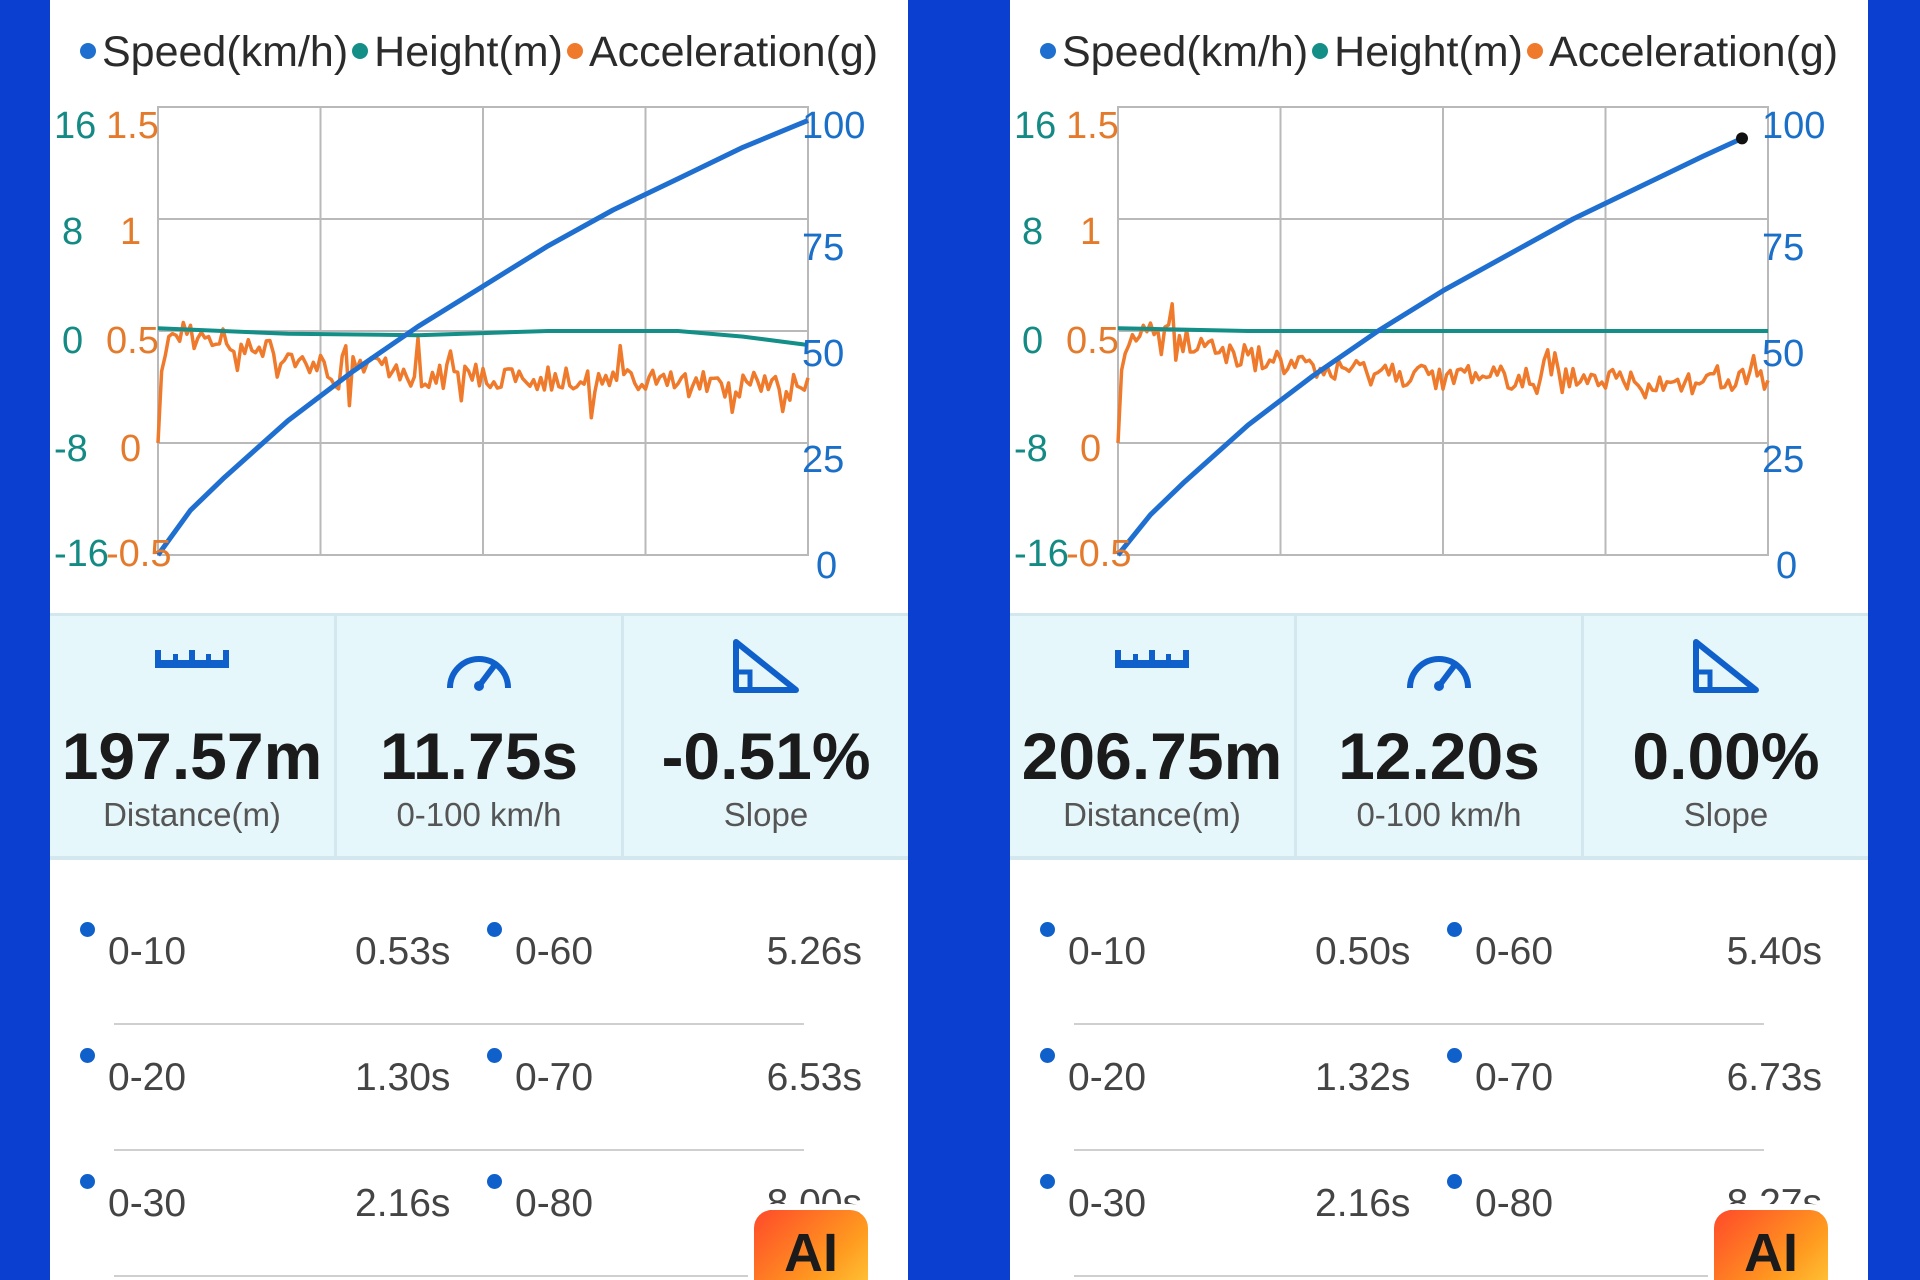 The height and width of the screenshot is (1280, 1920). I want to click on split-value: 5.26s, so click(814, 951).